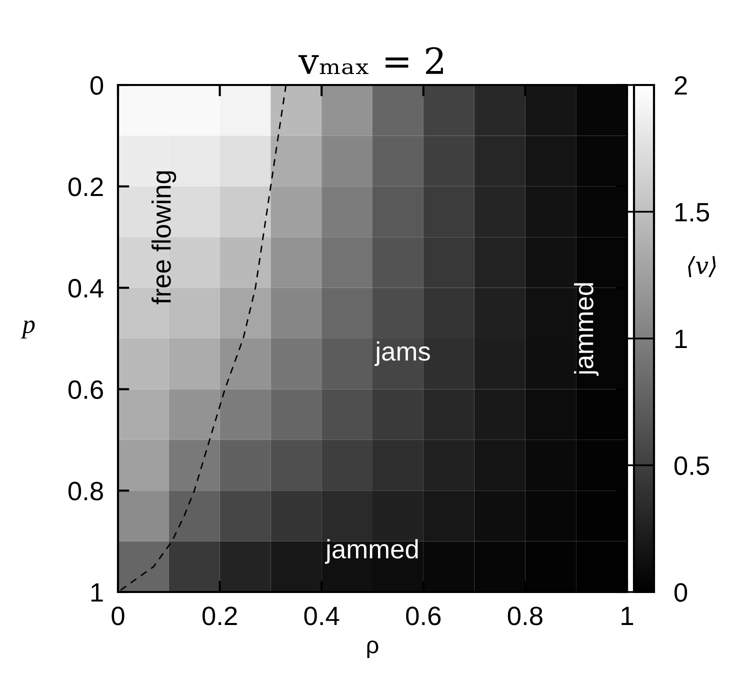 The width and height of the screenshot is (752, 694). I want to click on color-bar-label: 1, so click(681, 339).